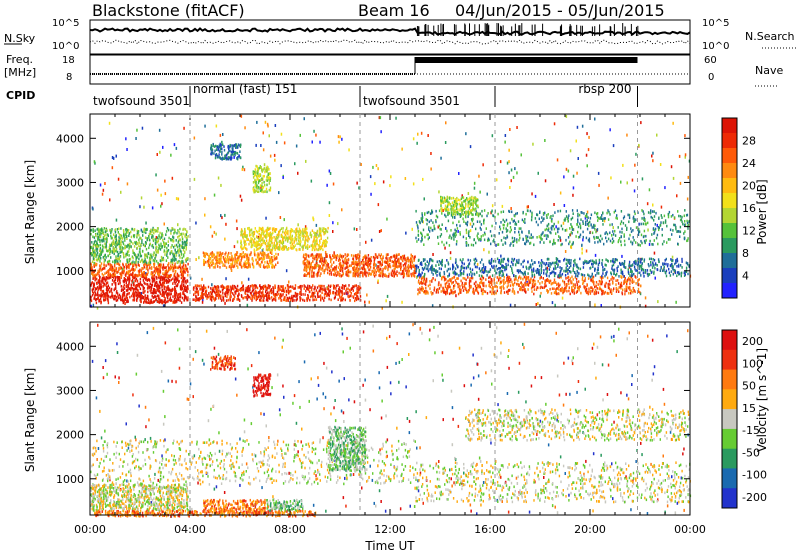  What do you see at coordinates (20, 95) in the screenshot?
I see `cpid-label: CPID` at bounding box center [20, 95].